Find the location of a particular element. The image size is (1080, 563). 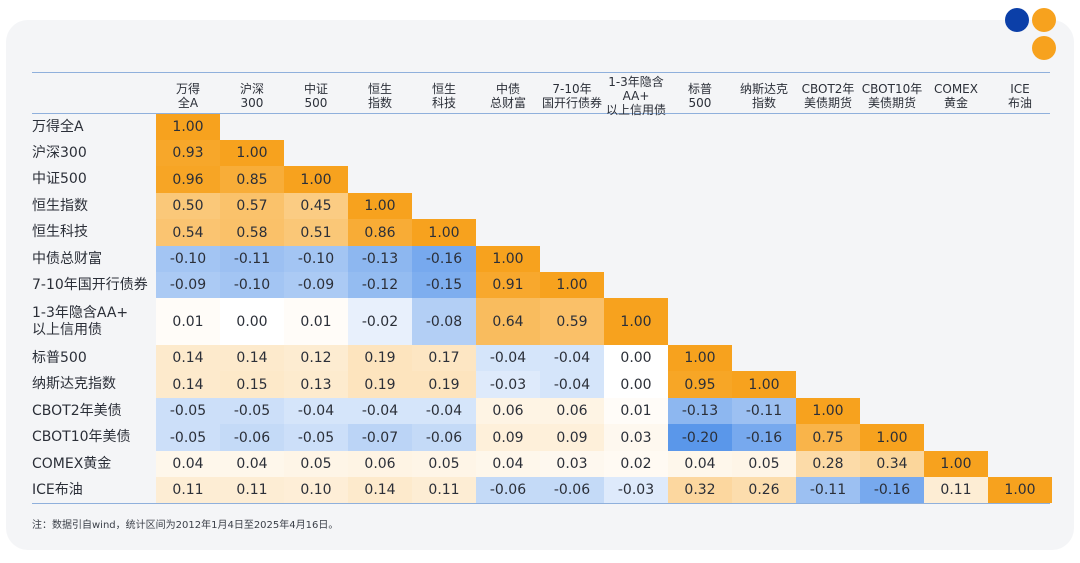

heatmap-cell: -0.15 is located at coordinates (444, 285).